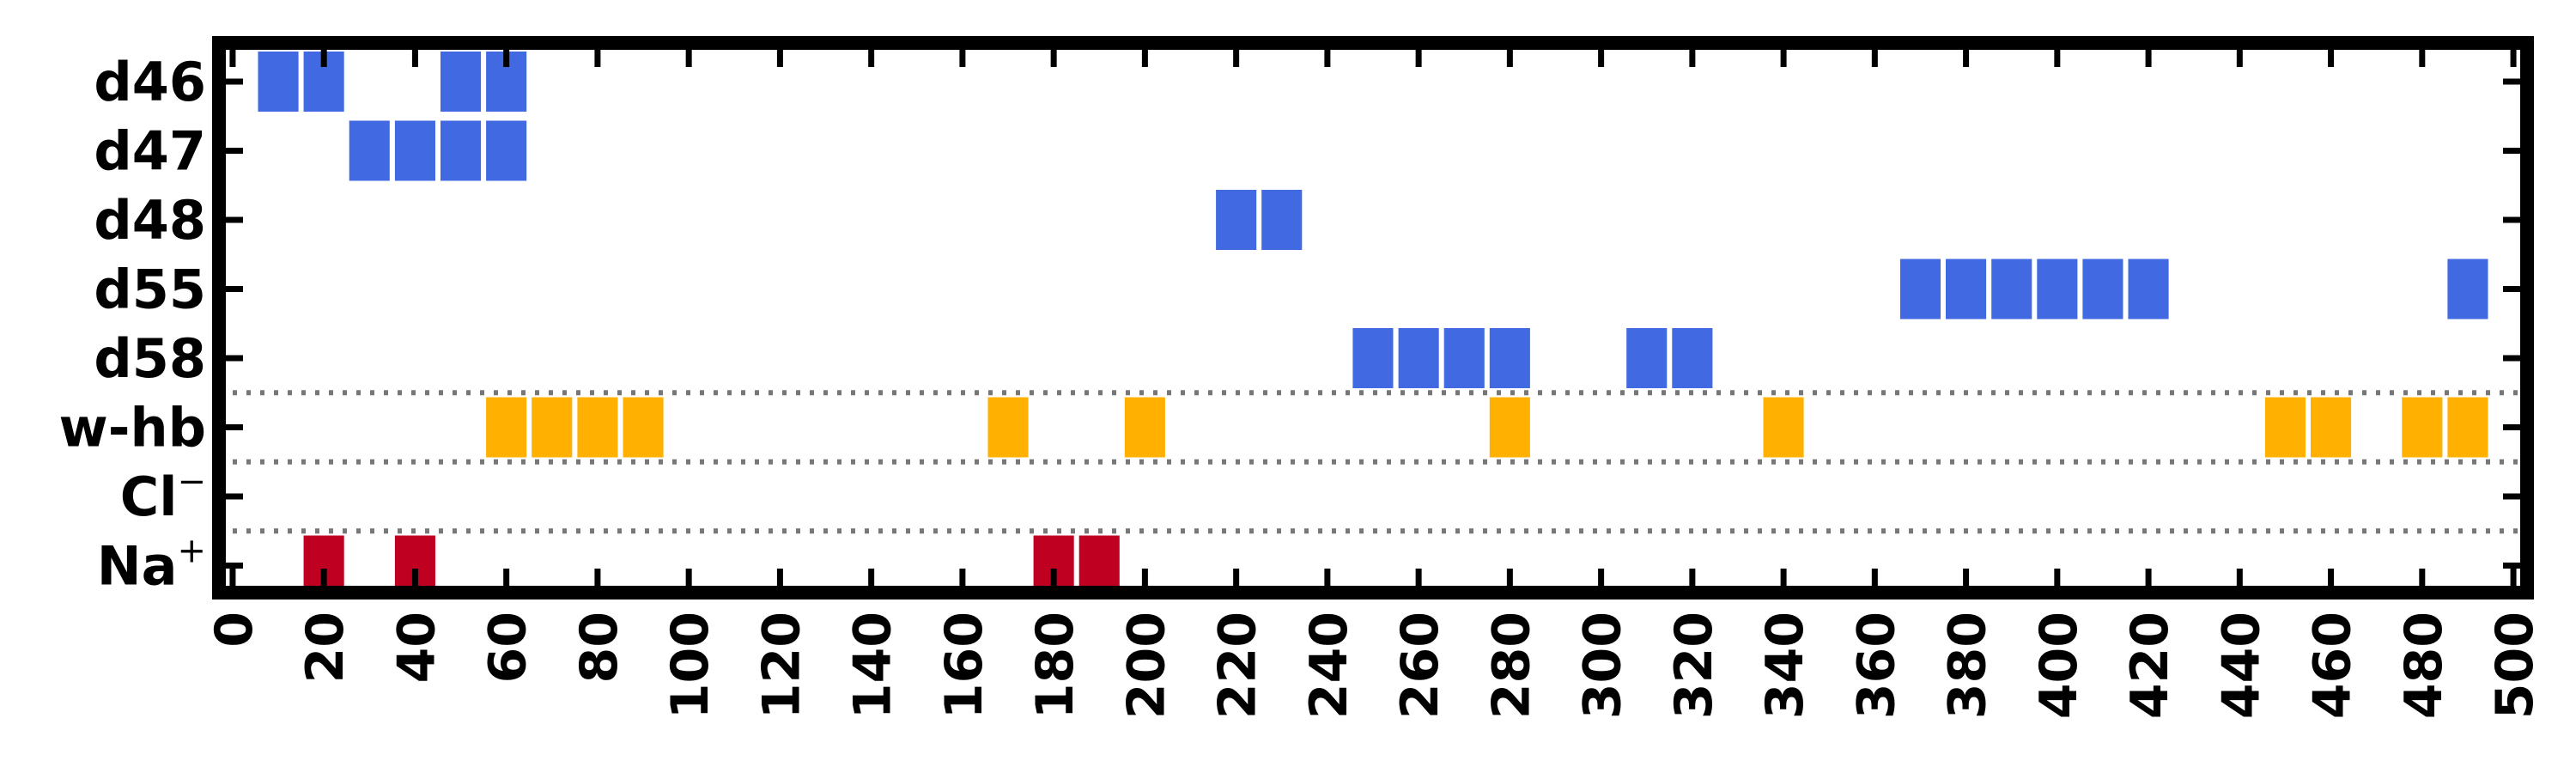 The image size is (2576, 773). I want to click on y-tick-label-w-hb: w-hb, so click(132, 428).